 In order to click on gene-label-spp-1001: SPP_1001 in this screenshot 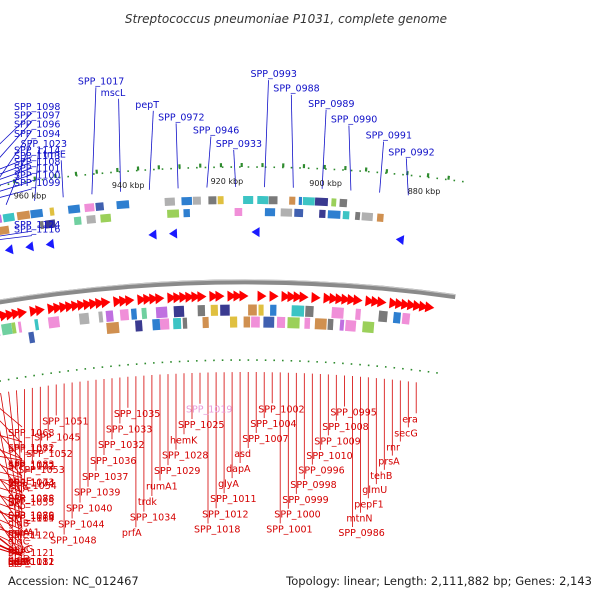, I will do `click(289, 529)`.